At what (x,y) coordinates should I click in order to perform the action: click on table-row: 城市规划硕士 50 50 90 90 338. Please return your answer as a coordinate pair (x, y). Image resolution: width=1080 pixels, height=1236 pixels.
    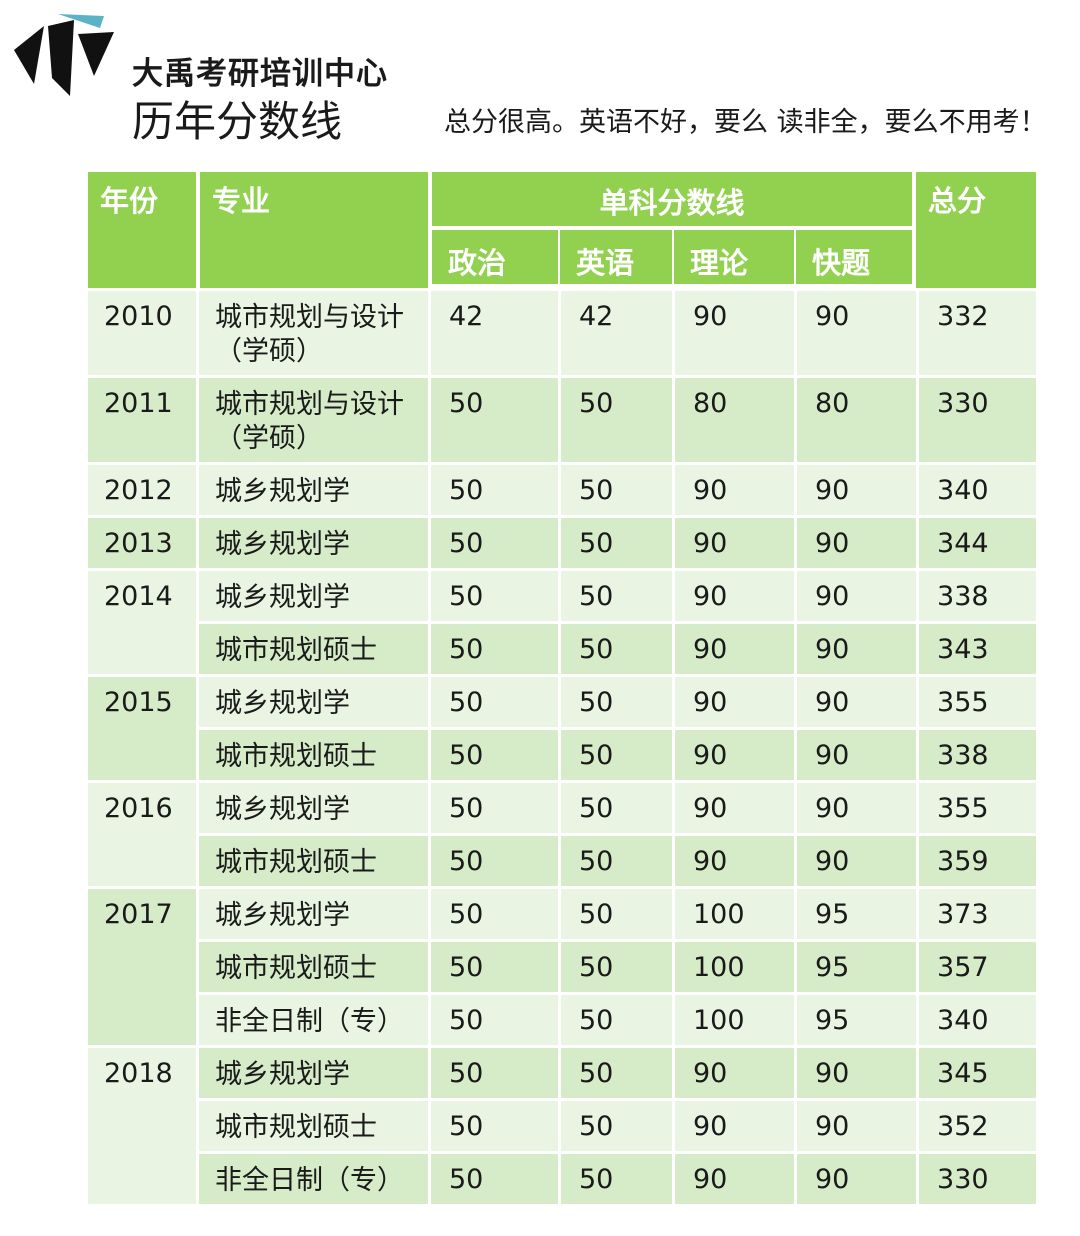
    Looking at the image, I should click on (562, 753).